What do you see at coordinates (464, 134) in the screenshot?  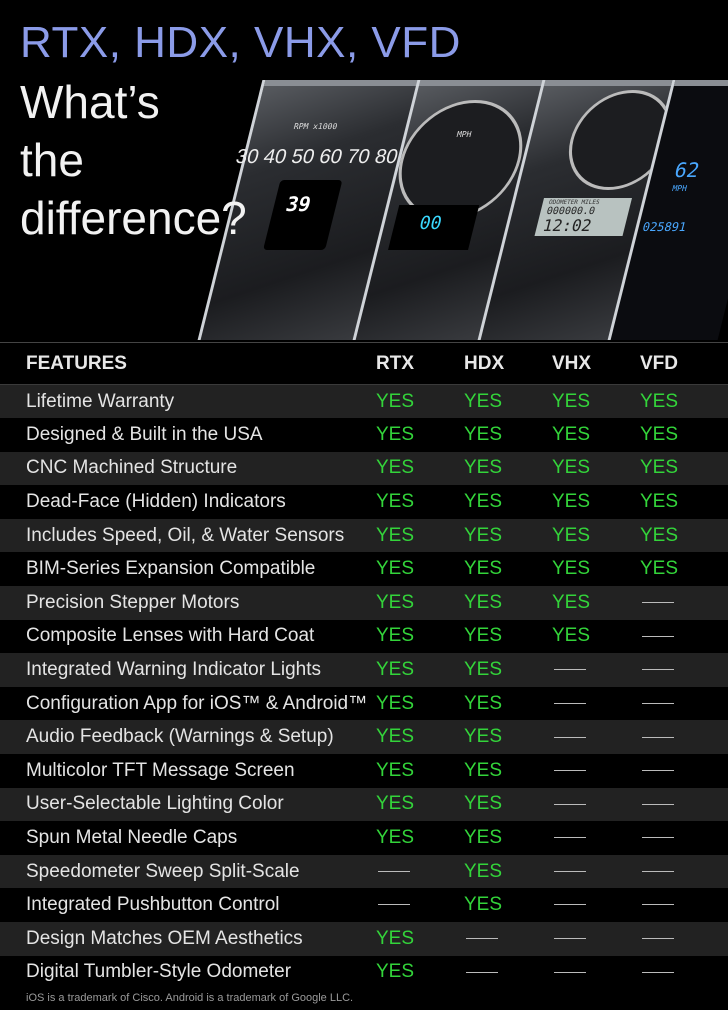 I see `mph-label: MPH` at bounding box center [464, 134].